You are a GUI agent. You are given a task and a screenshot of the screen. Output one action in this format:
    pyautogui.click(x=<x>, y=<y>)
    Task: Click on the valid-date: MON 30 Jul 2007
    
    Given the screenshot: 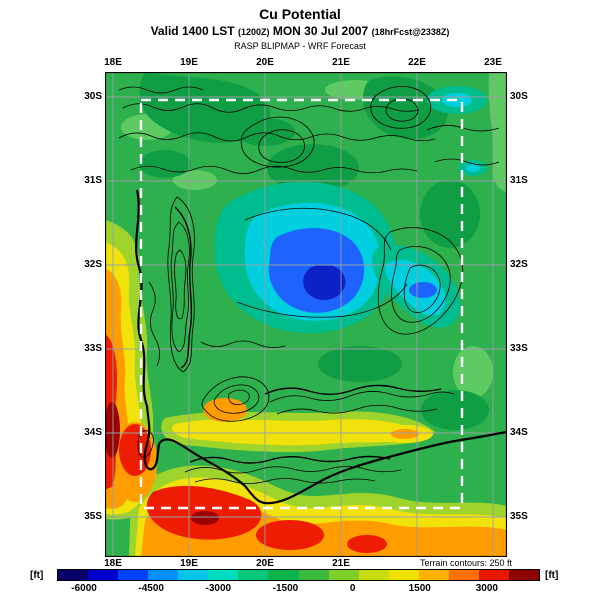 What is the action you would take?
    pyautogui.click(x=320, y=31)
    